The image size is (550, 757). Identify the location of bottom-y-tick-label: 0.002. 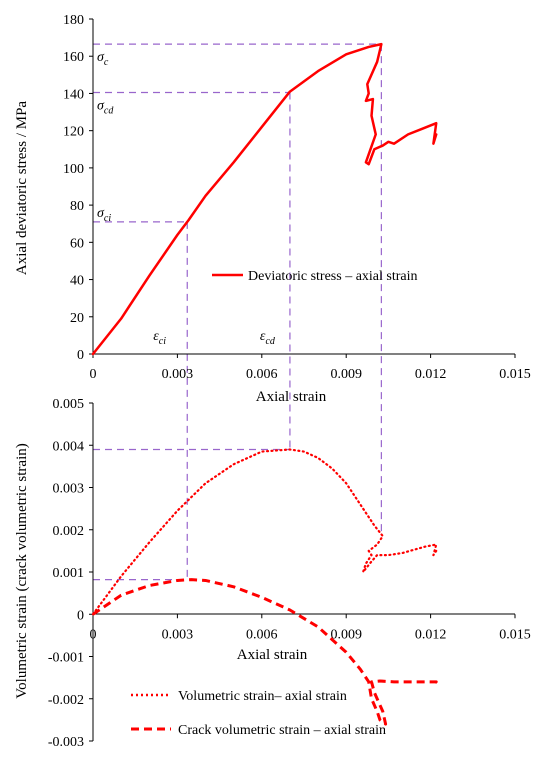
(69, 531).